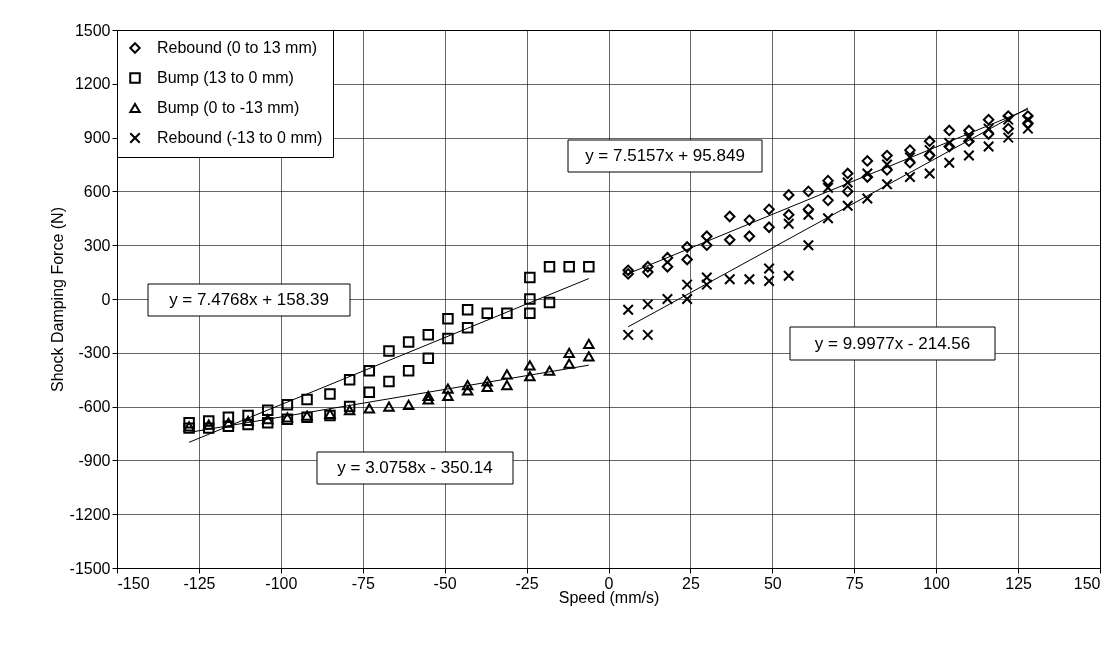 Image resolution: width=1118 pixels, height=648 pixels. I want to click on annotation: y = 7.4768x + 158.39, so click(249, 299).